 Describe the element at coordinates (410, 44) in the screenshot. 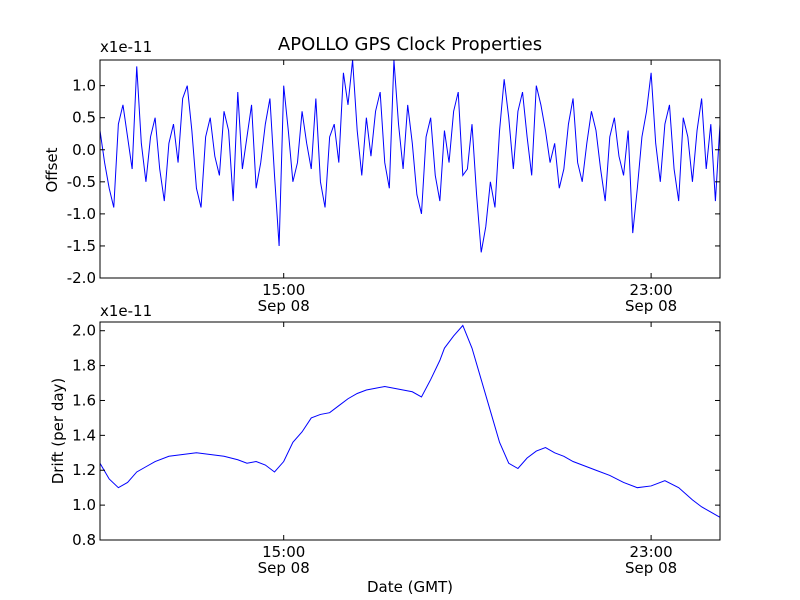

I see `chart-title: APOLLO GPS Clock Properties` at that location.